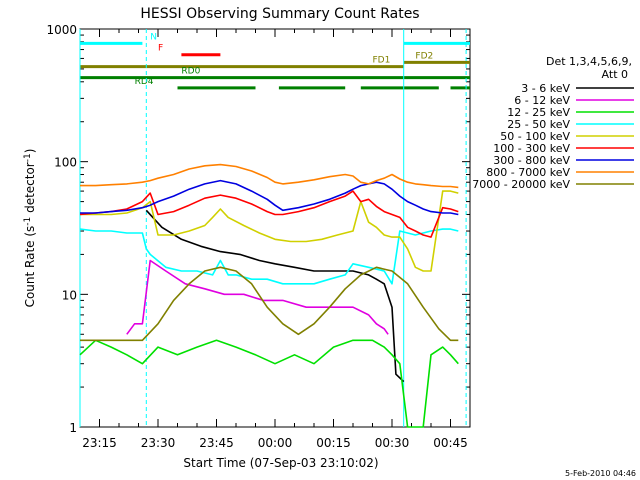 The image size is (640, 480). What do you see at coordinates (30, 189) in the screenshot?
I see `y-axis-label-mid: detector` at bounding box center [30, 189].